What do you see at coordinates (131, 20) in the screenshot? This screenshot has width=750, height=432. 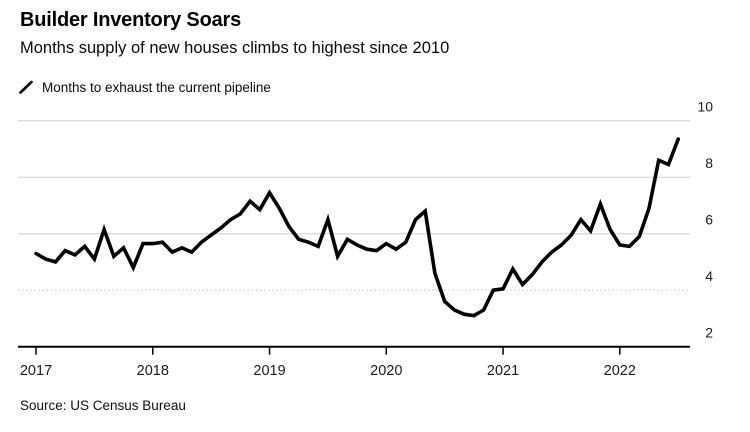 I see `chart-title: Builder Inventory Soars` at bounding box center [131, 20].